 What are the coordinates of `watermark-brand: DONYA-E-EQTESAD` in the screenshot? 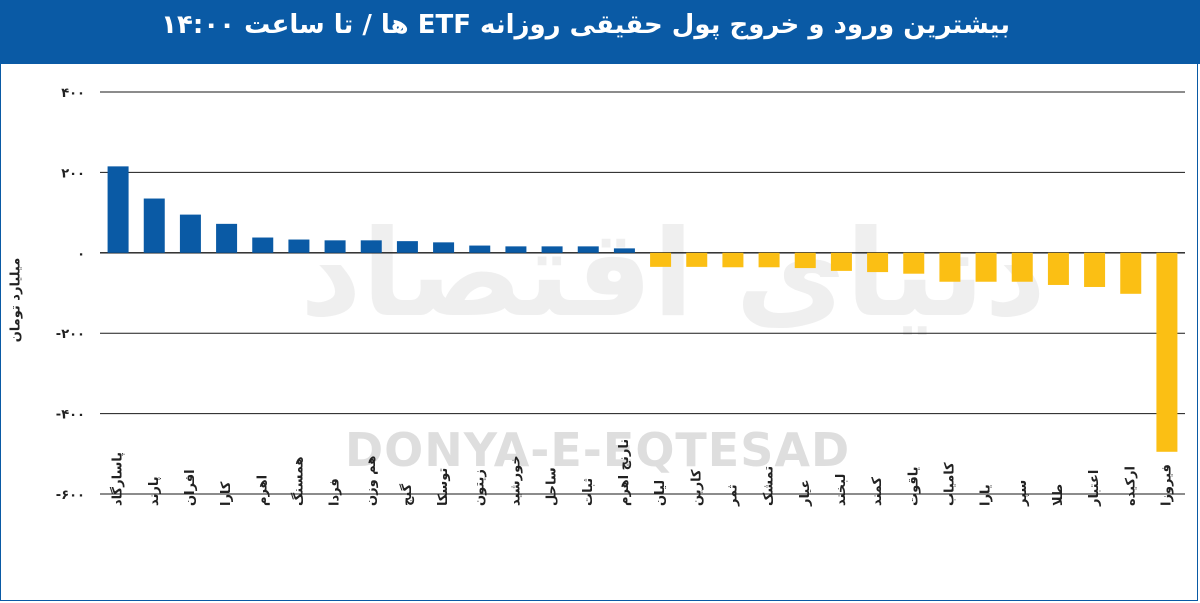 It's located at (598, 450).